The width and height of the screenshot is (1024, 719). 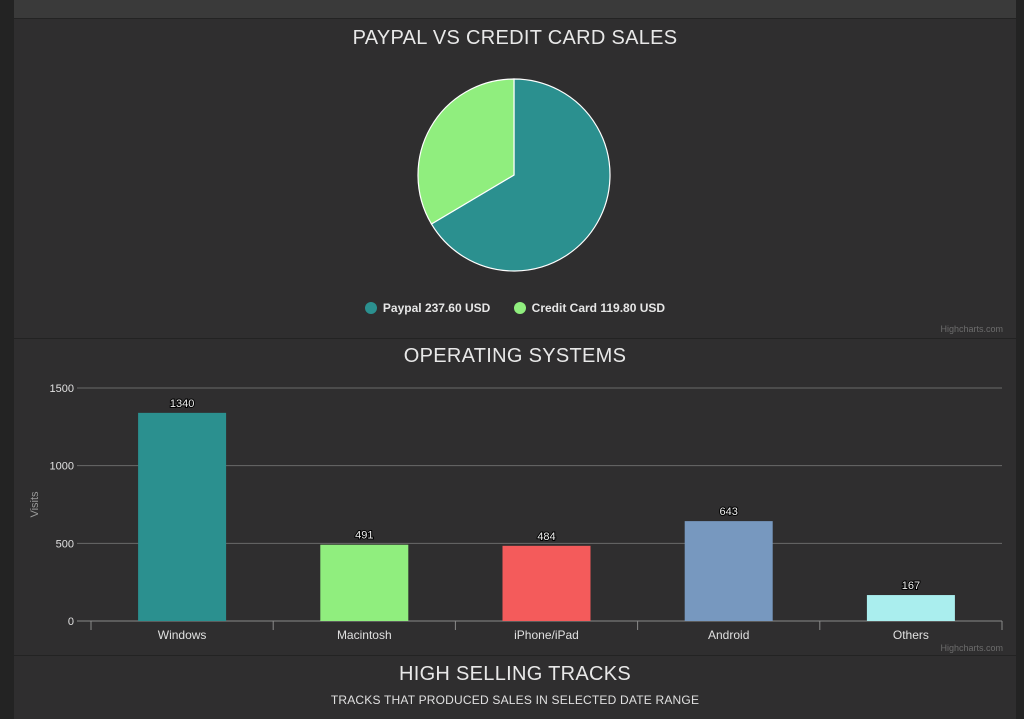 What do you see at coordinates (546, 537) in the screenshot?
I see `data-label-iphone-ipad: 484` at bounding box center [546, 537].